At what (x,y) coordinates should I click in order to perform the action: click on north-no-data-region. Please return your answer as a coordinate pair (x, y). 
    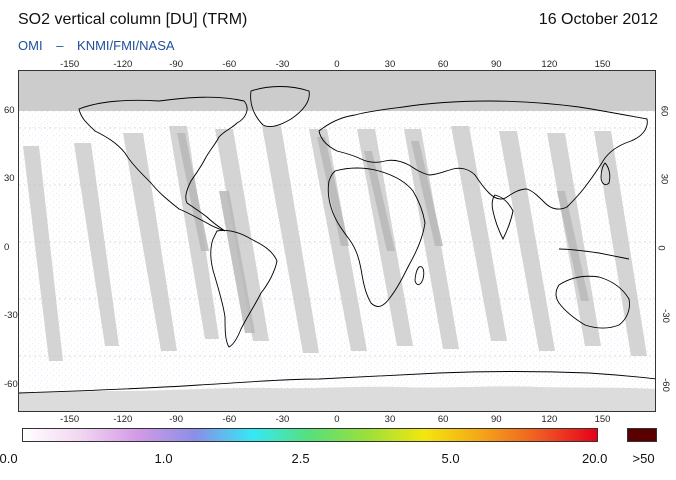
    Looking at the image, I should click on (337, 91).